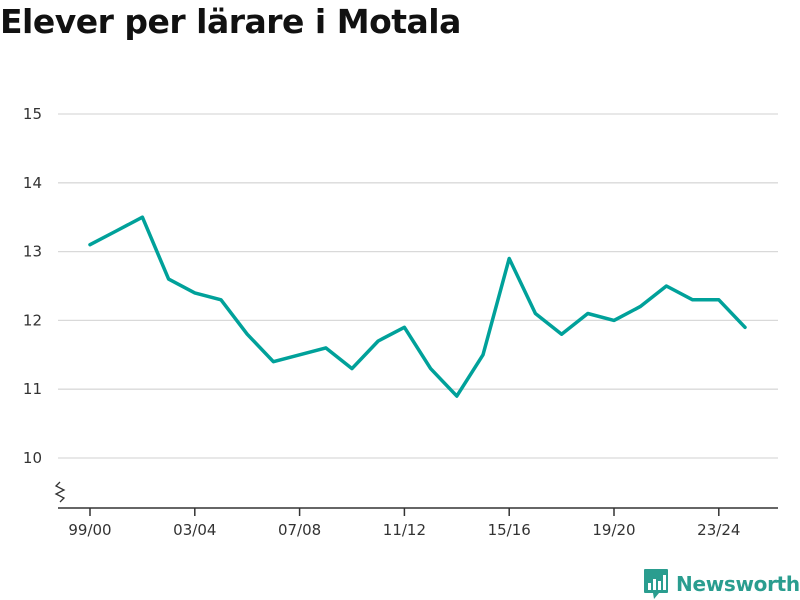  I want to click on brand: Newsworthy, so click(721, 584).